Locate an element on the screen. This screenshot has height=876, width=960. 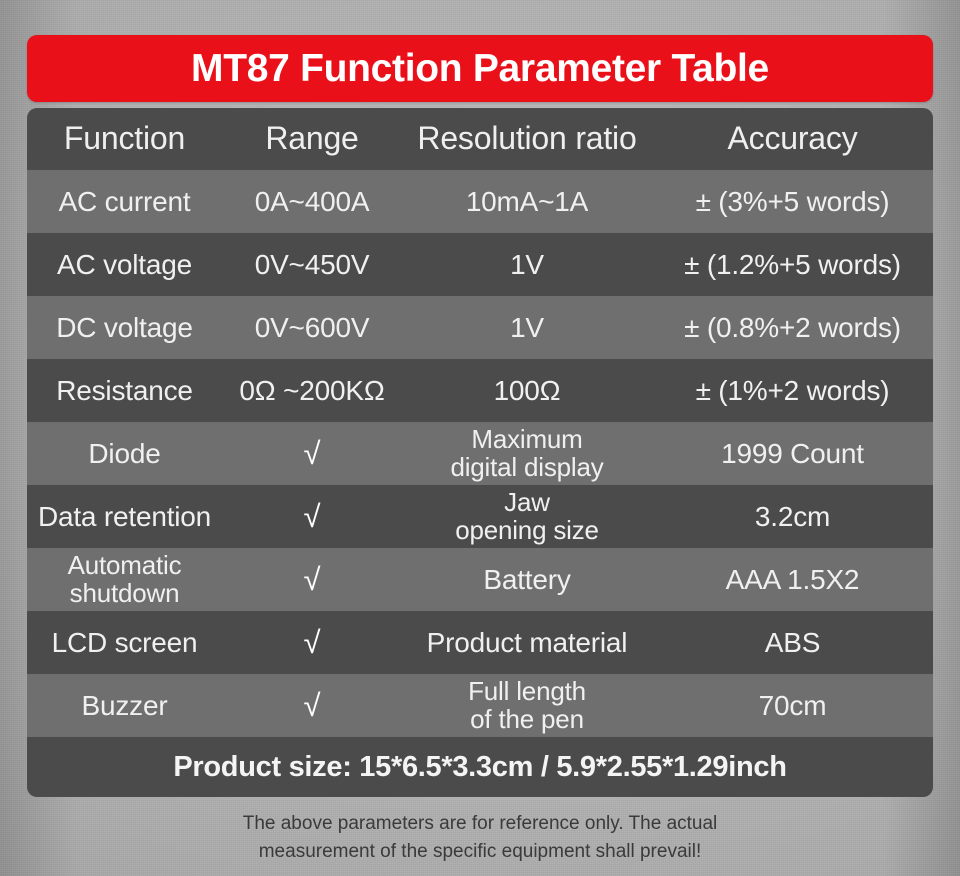
cell-function: DC voltage is located at coordinates (124, 327).